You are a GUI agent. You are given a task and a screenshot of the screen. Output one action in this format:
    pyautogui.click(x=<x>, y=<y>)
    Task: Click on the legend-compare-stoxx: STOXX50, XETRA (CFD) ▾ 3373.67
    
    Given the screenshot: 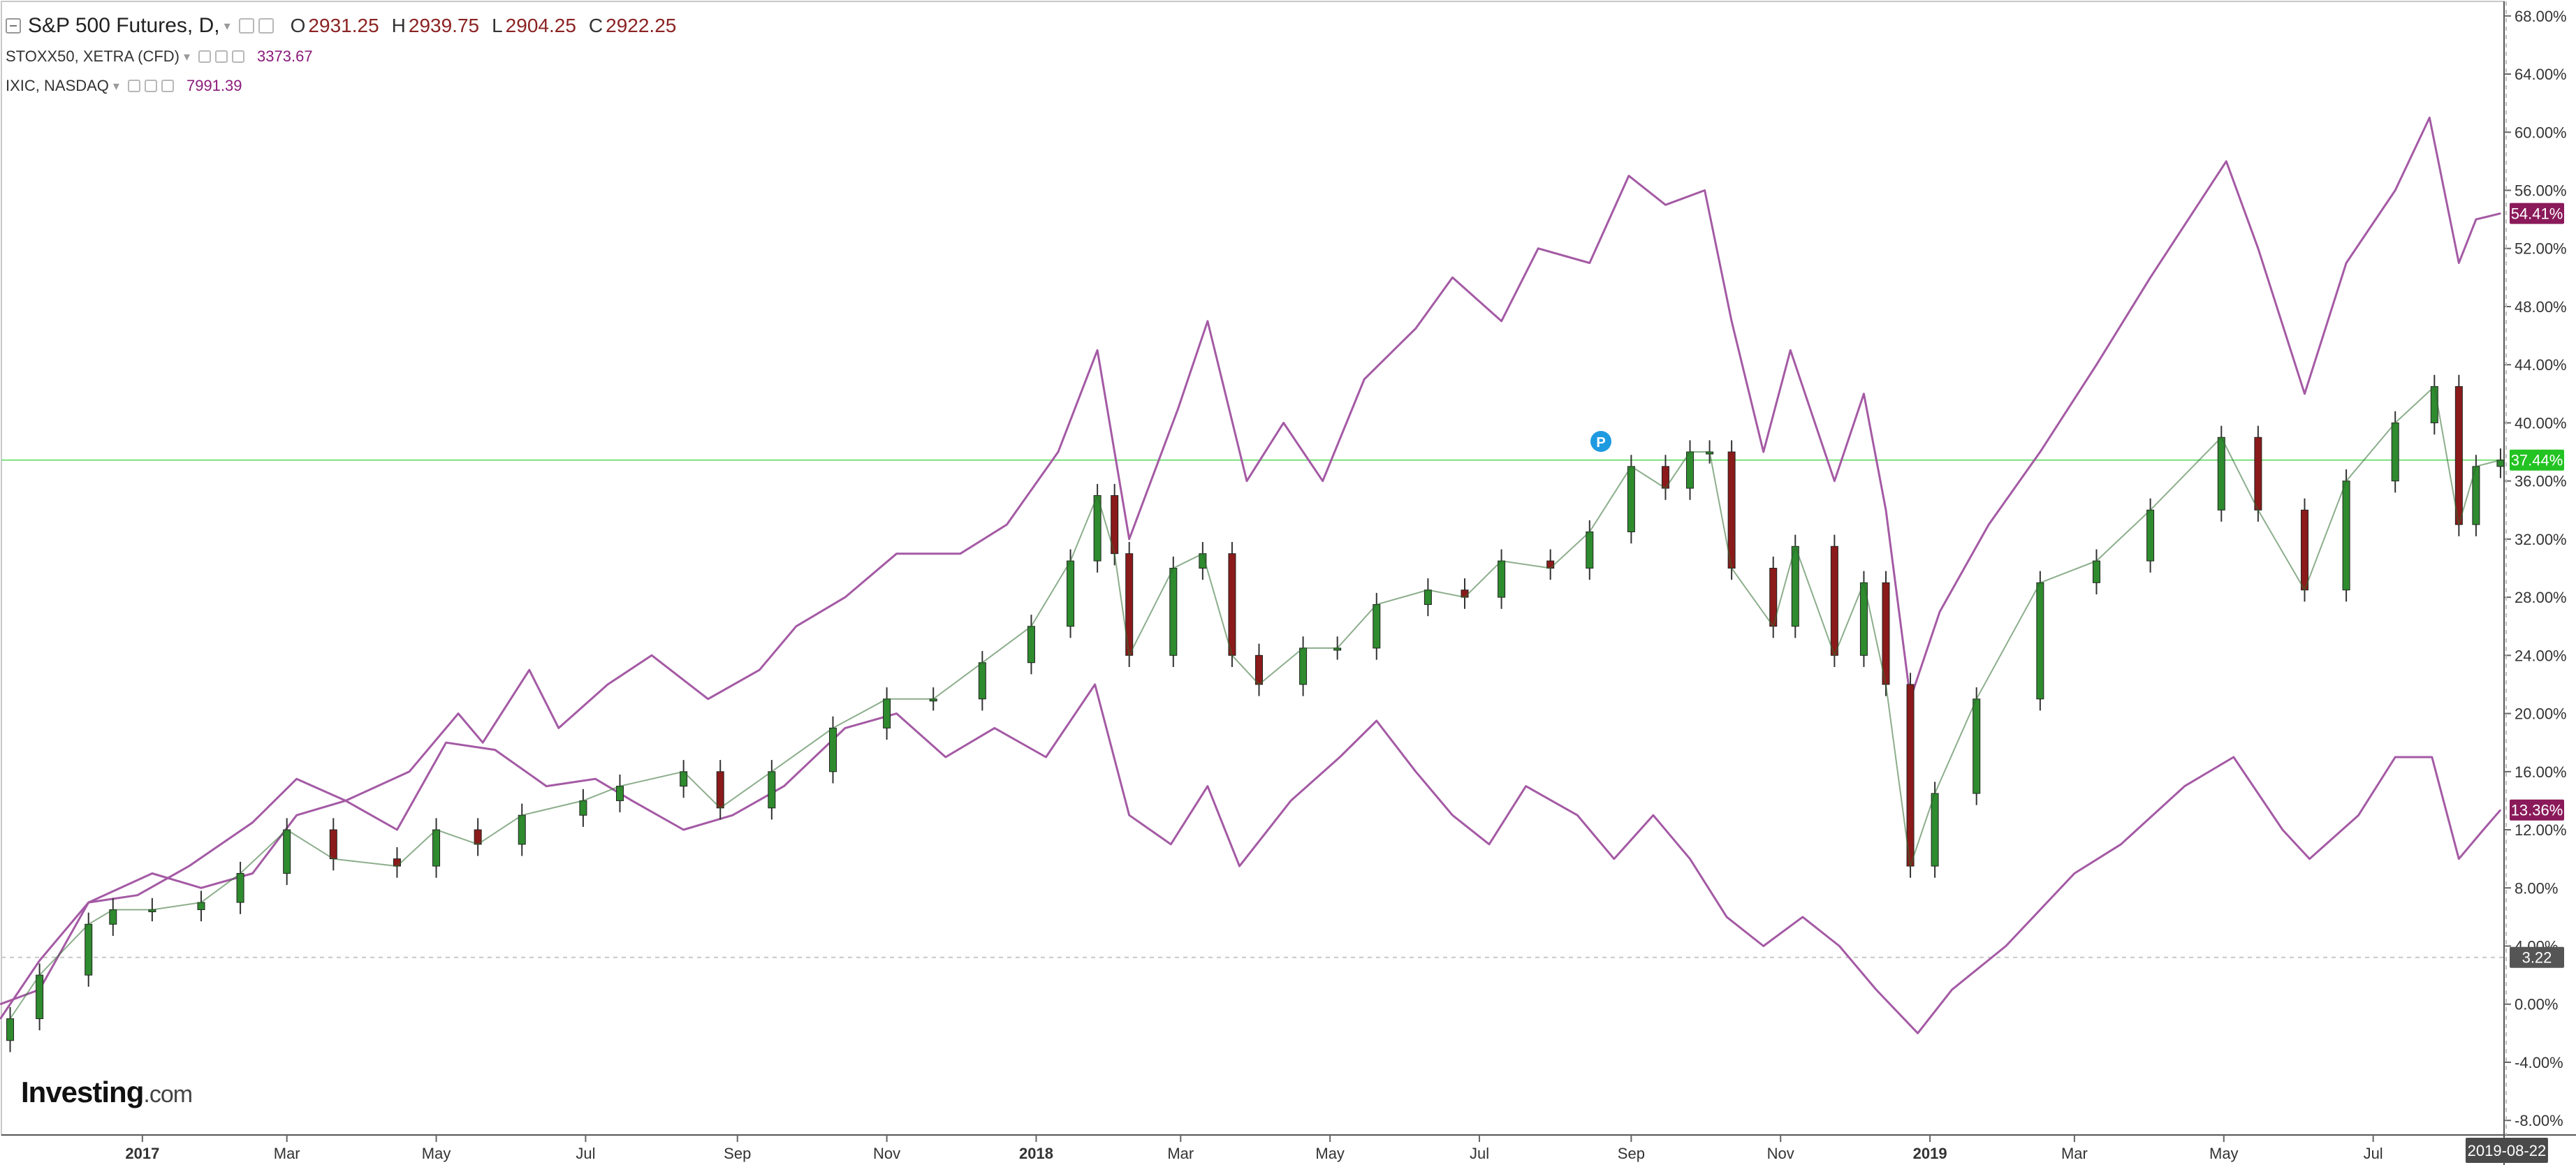 What is the action you would take?
    pyautogui.click(x=159, y=56)
    